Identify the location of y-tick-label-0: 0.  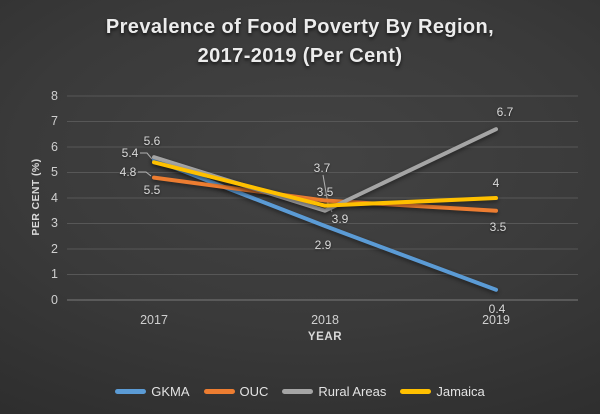
(54, 299).